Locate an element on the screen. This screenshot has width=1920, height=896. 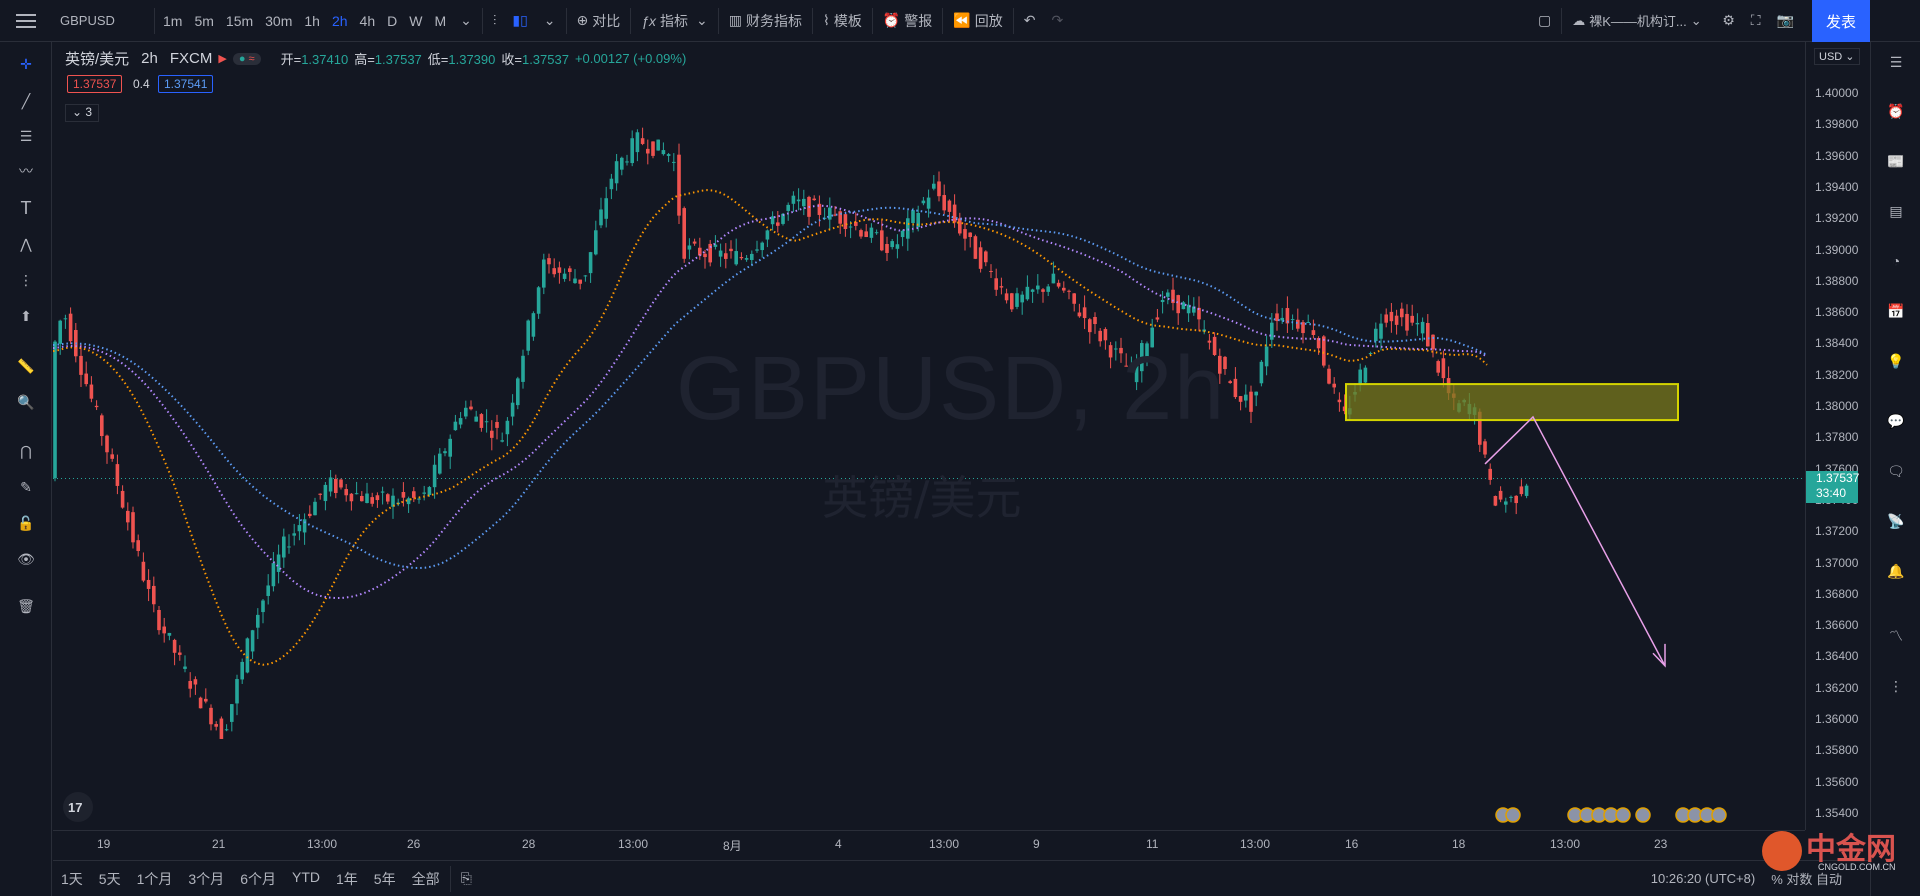
publish-button: 发表 is located at coordinates (1841, 21).